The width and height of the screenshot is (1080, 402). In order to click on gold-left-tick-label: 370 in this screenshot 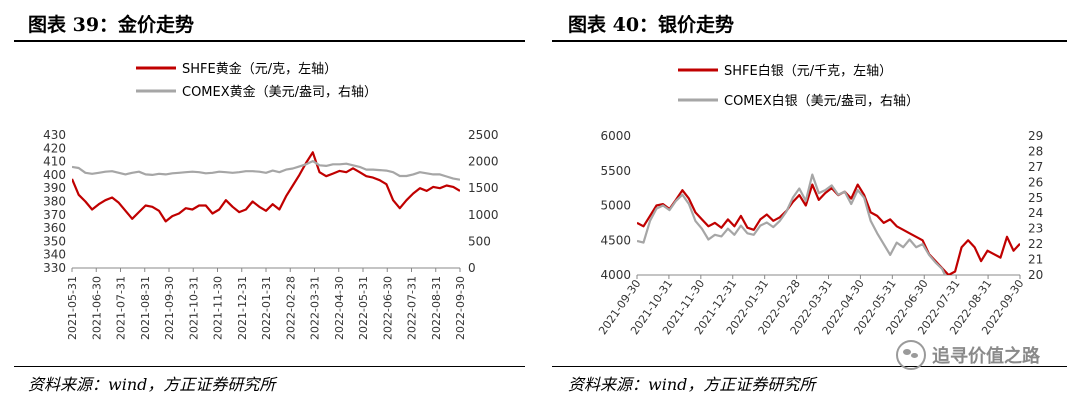, I will do `click(54, 215)`.